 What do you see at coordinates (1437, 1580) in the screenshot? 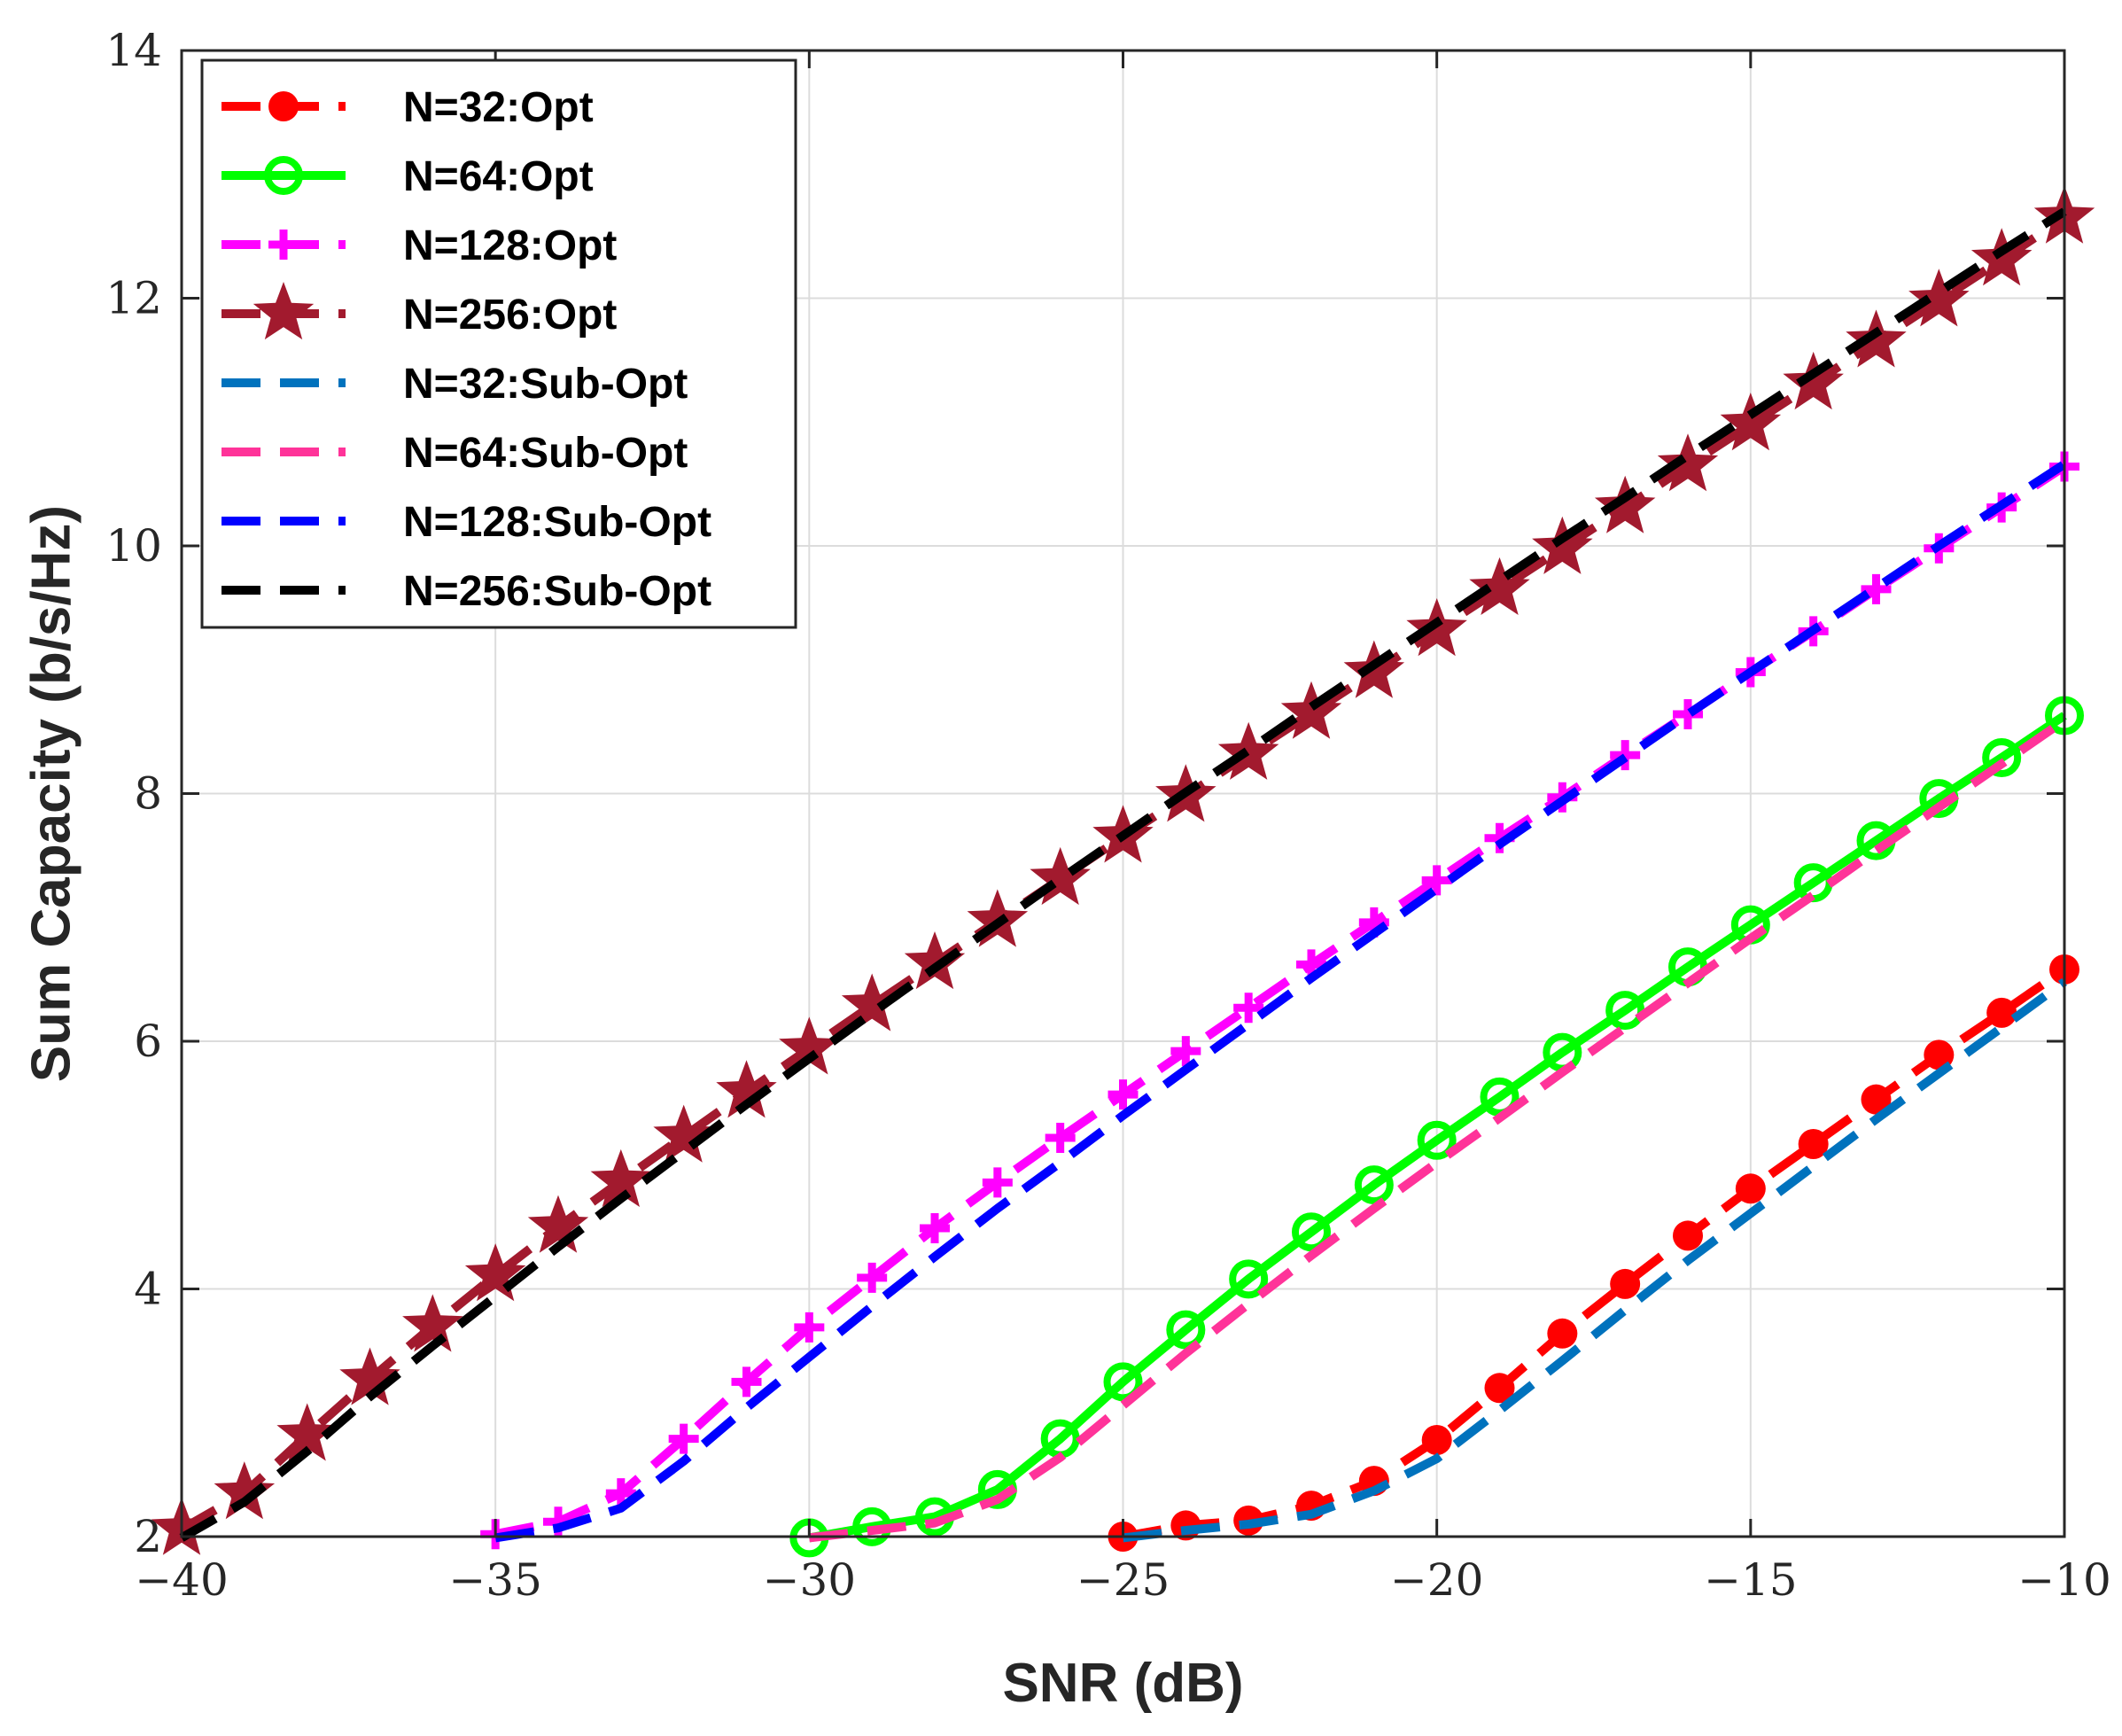
I see `x-tick-label: −20` at bounding box center [1437, 1580].